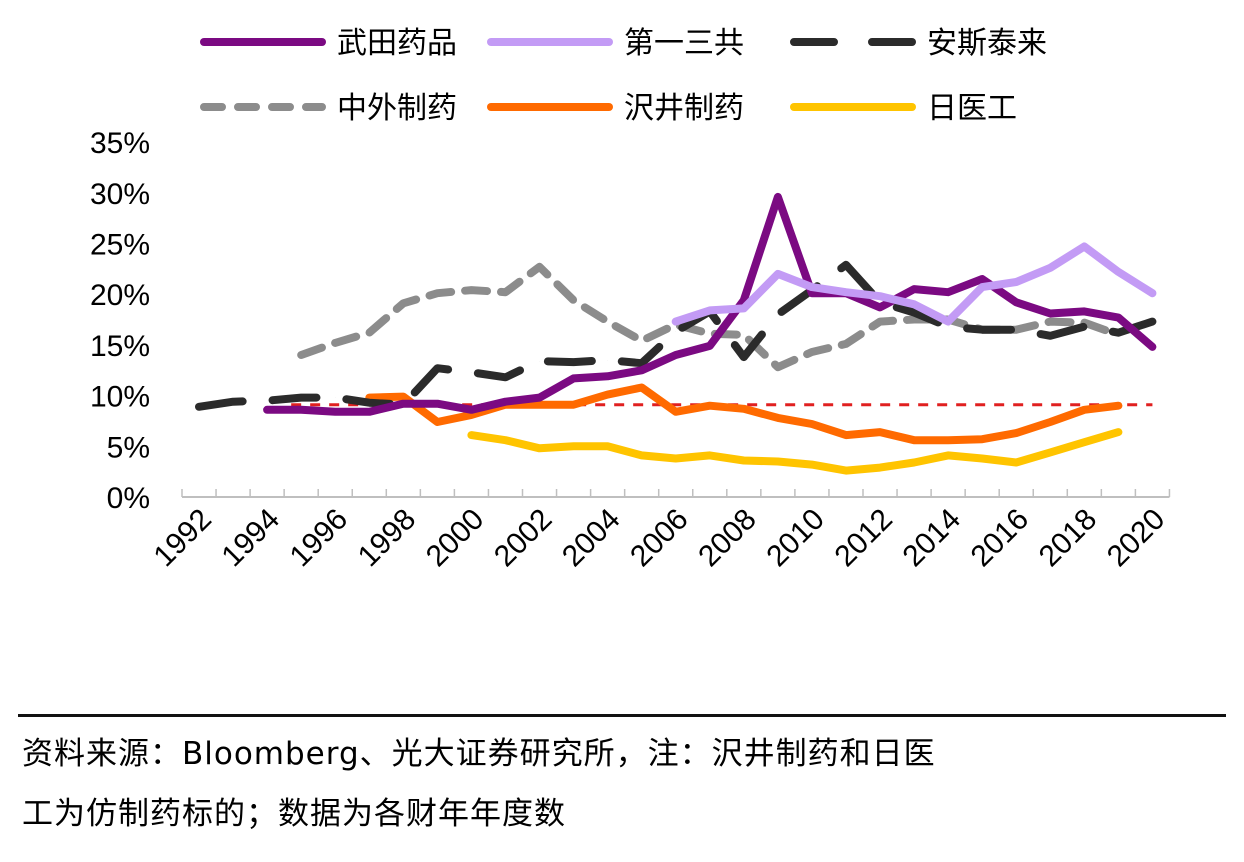  Describe the element at coordinates (863, 538) in the screenshot. I see `x-tick-label: 2012` at that location.